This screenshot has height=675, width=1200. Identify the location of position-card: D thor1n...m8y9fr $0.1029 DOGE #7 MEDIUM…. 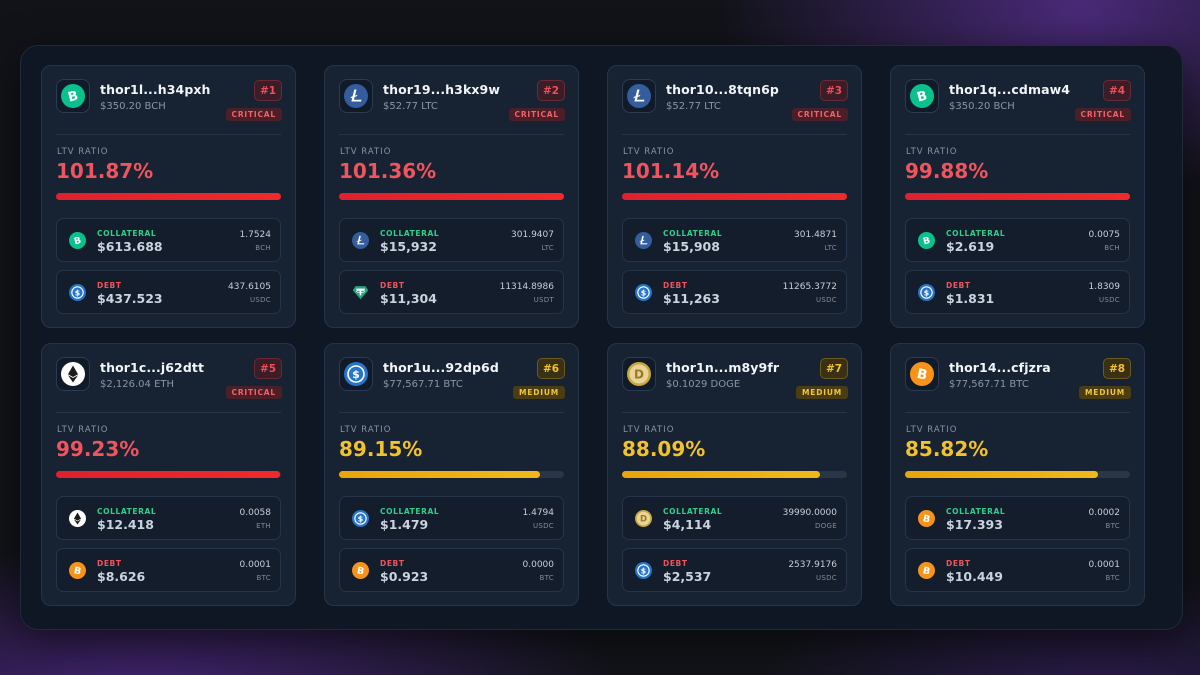
(734, 474).